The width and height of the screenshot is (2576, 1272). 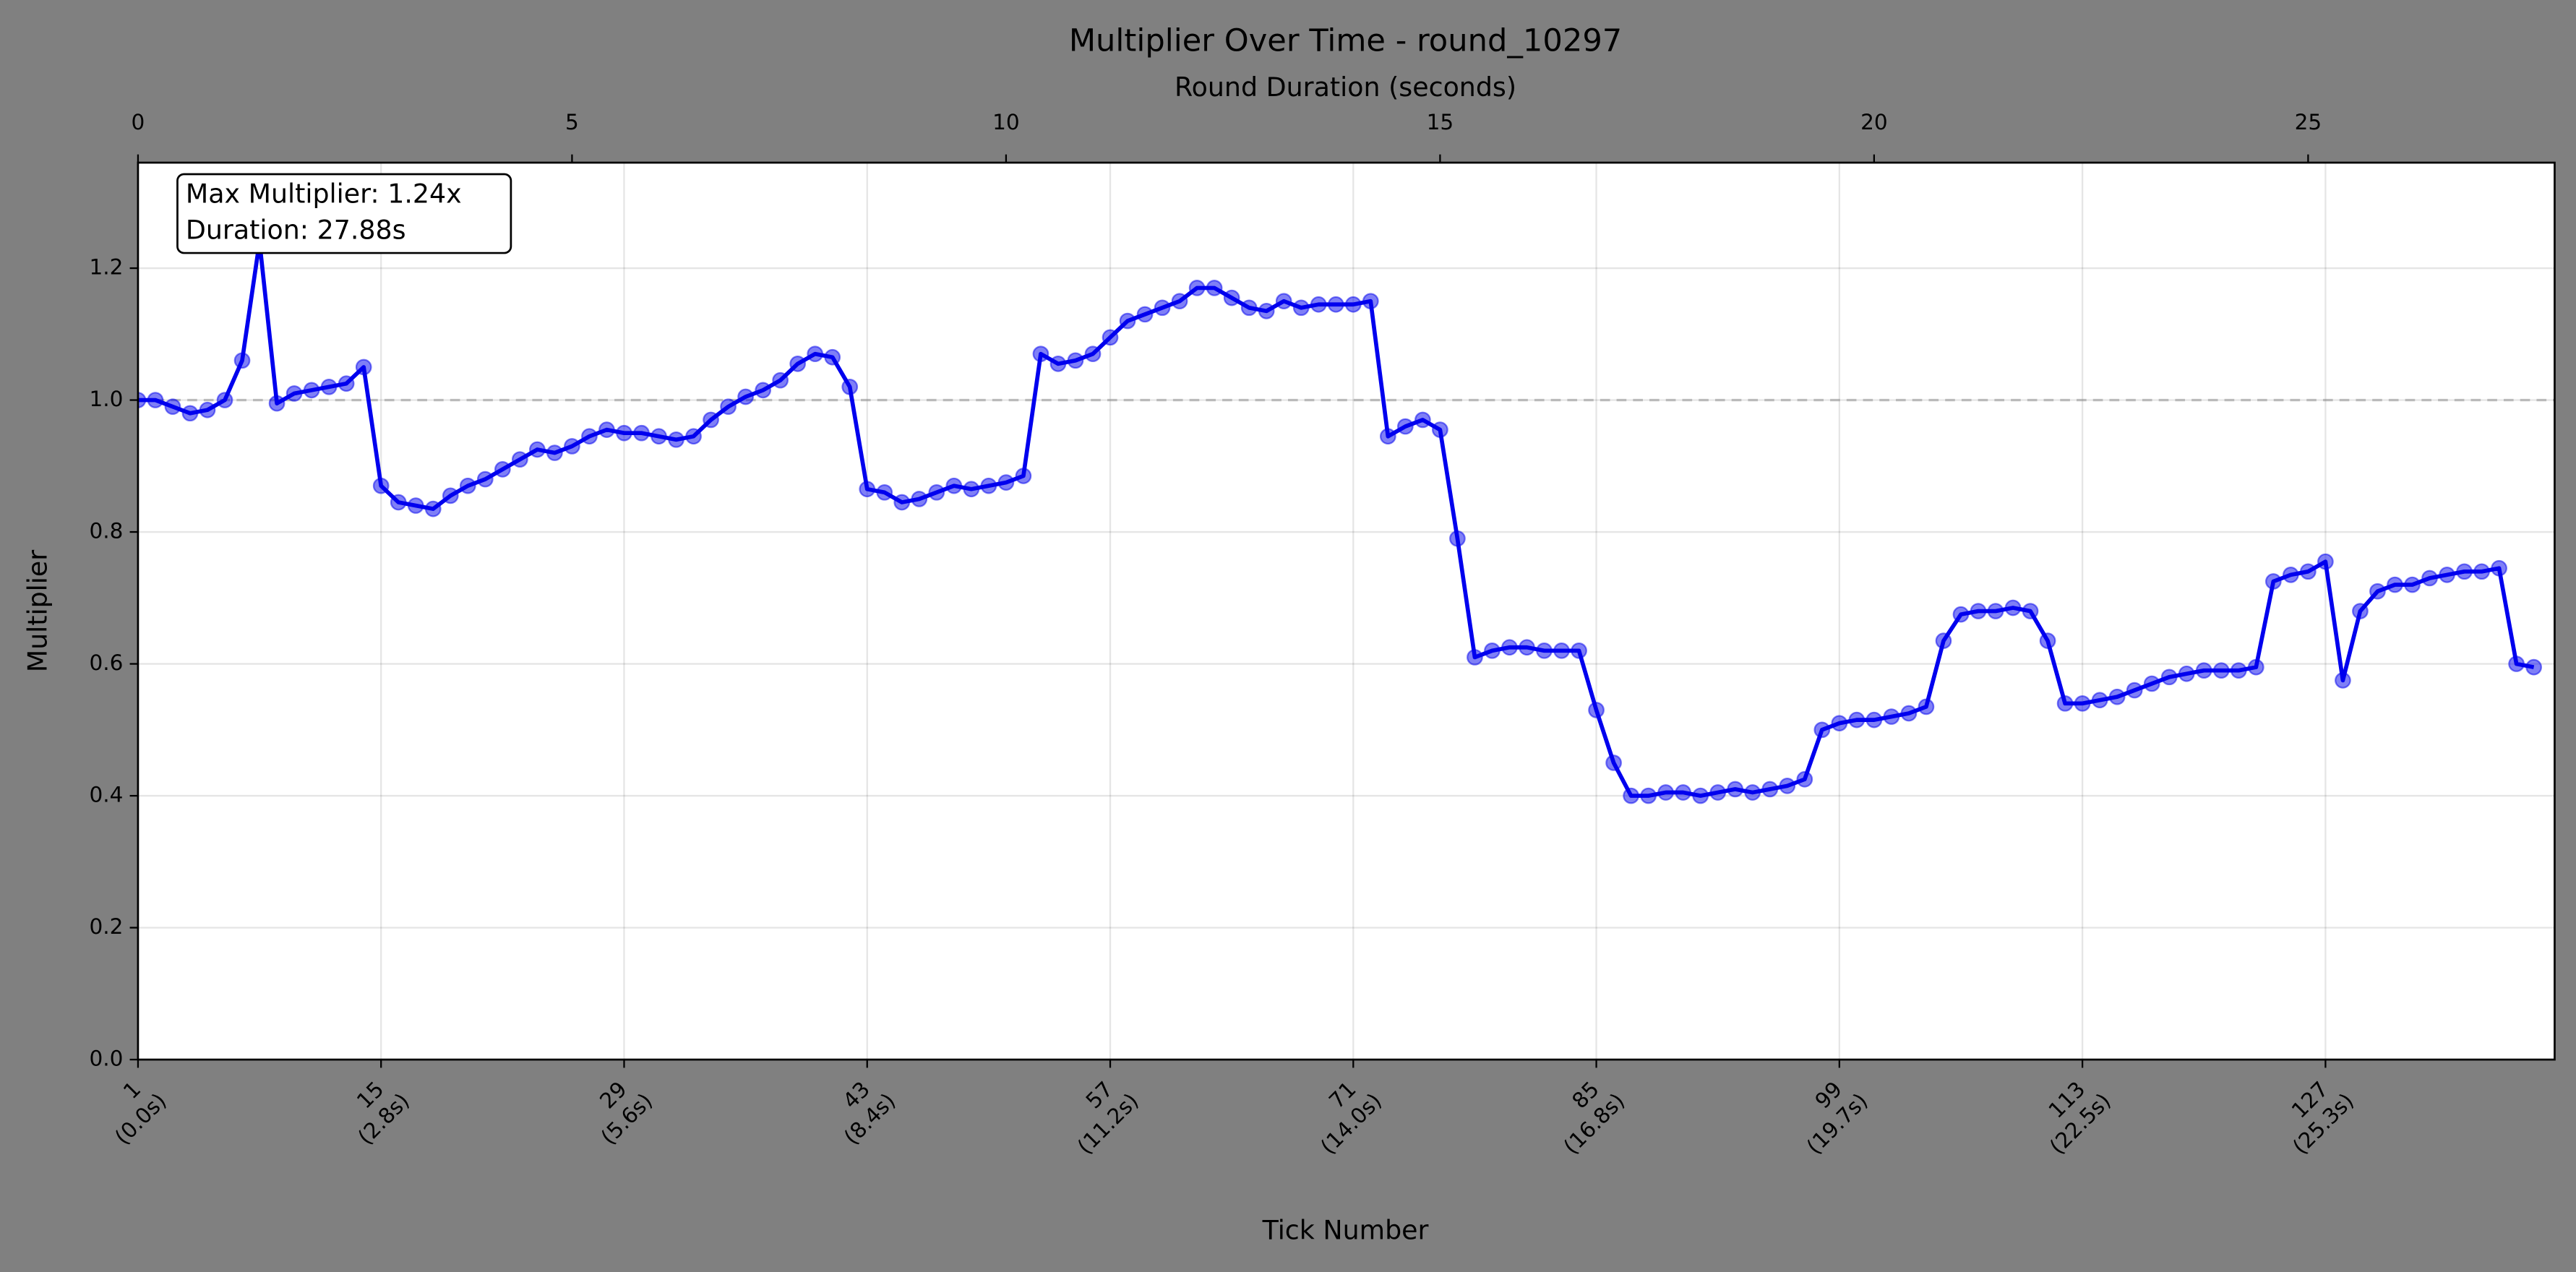 I want to click on chart-title: Multiplier Over Time - round_10297, so click(x=1346, y=41).